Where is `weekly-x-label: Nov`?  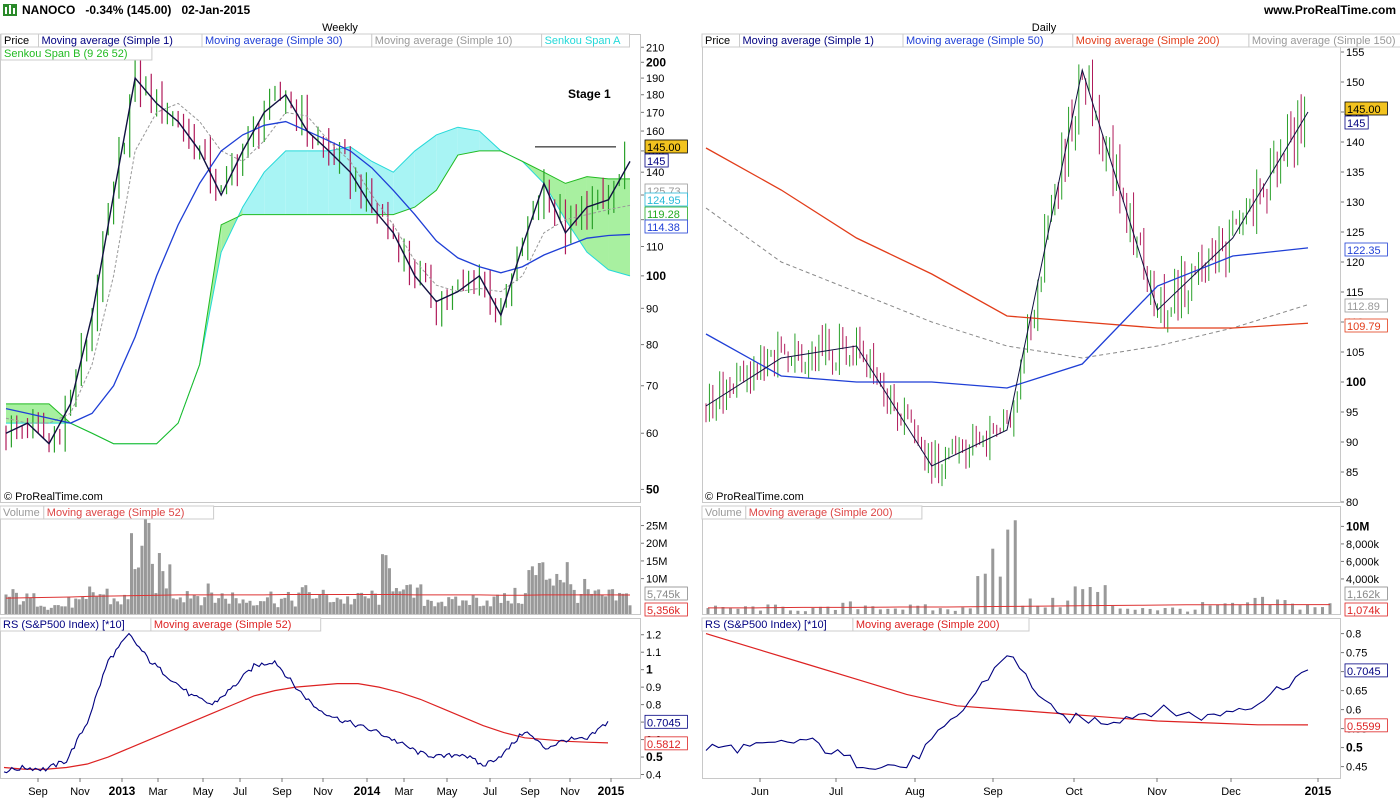 weekly-x-label: Nov is located at coordinates (323, 792).